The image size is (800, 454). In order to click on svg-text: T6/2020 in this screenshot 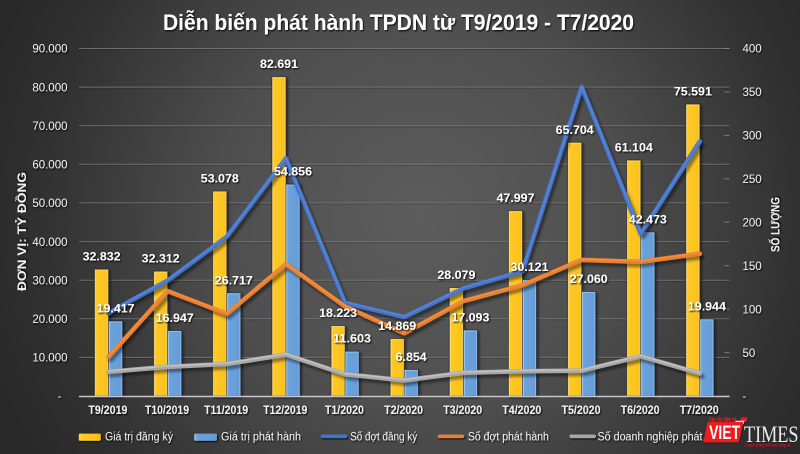, I will do `click(640, 411)`.